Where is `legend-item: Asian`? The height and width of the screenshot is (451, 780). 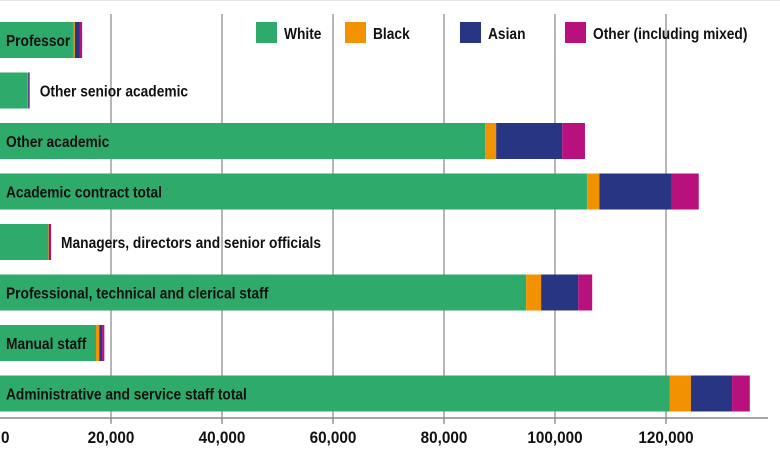
legend-item: Asian is located at coordinates (492, 32).